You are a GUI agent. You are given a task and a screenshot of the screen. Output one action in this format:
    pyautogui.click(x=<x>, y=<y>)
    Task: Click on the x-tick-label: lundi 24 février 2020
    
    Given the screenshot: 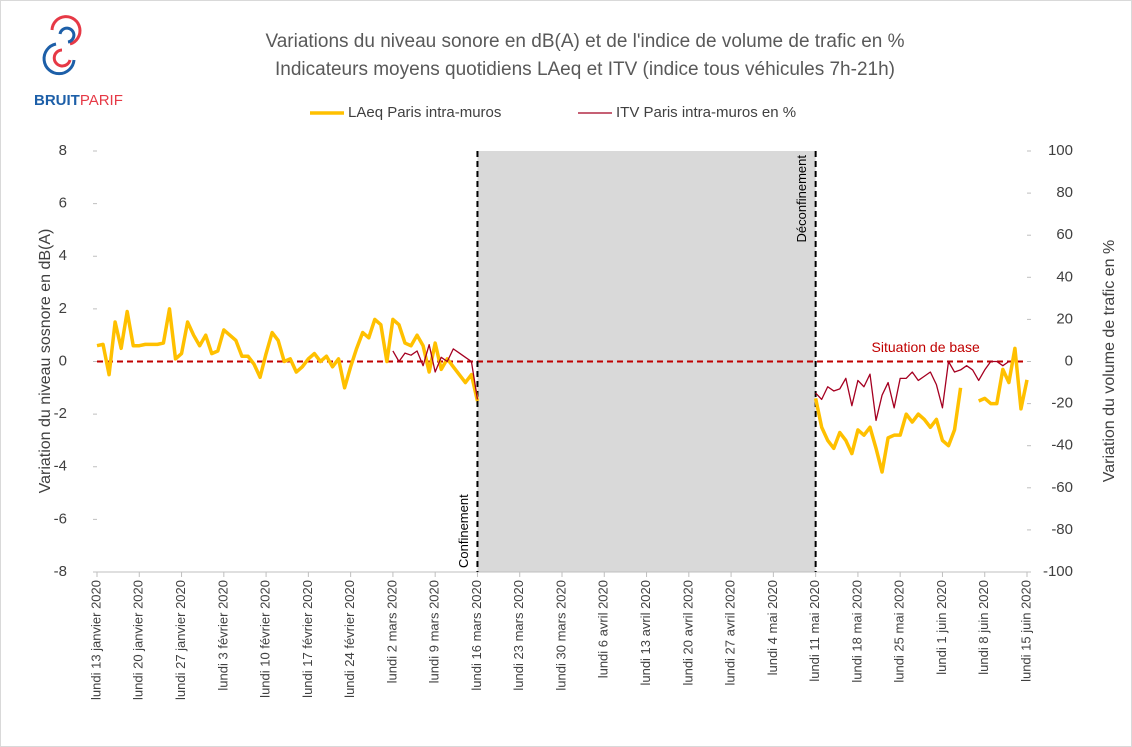 What is the action you would take?
    pyautogui.click(x=349, y=639)
    